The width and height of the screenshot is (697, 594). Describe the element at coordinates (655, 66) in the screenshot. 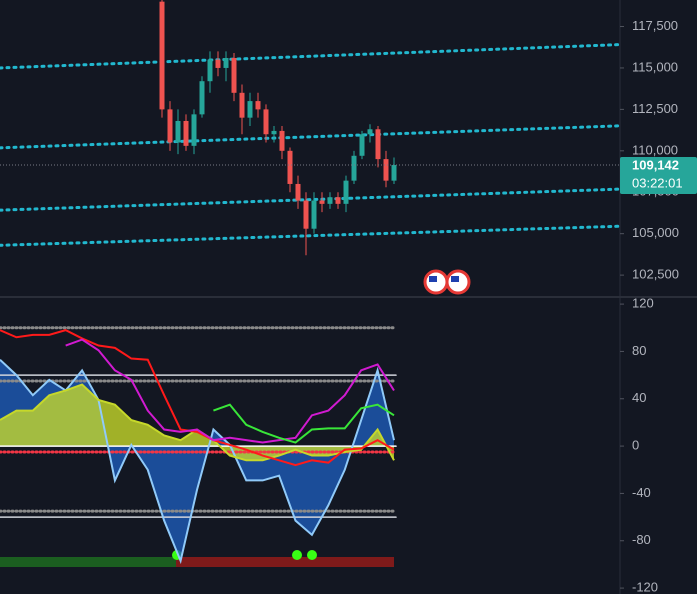

I see `y-tick-label: 115,000` at that location.